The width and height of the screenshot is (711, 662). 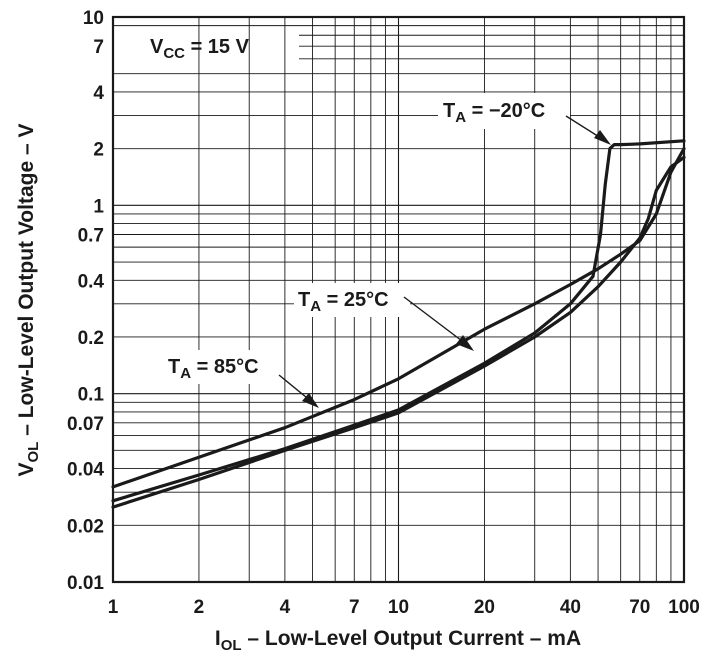 I want to click on condition-label-bg, so click(x=210, y=46).